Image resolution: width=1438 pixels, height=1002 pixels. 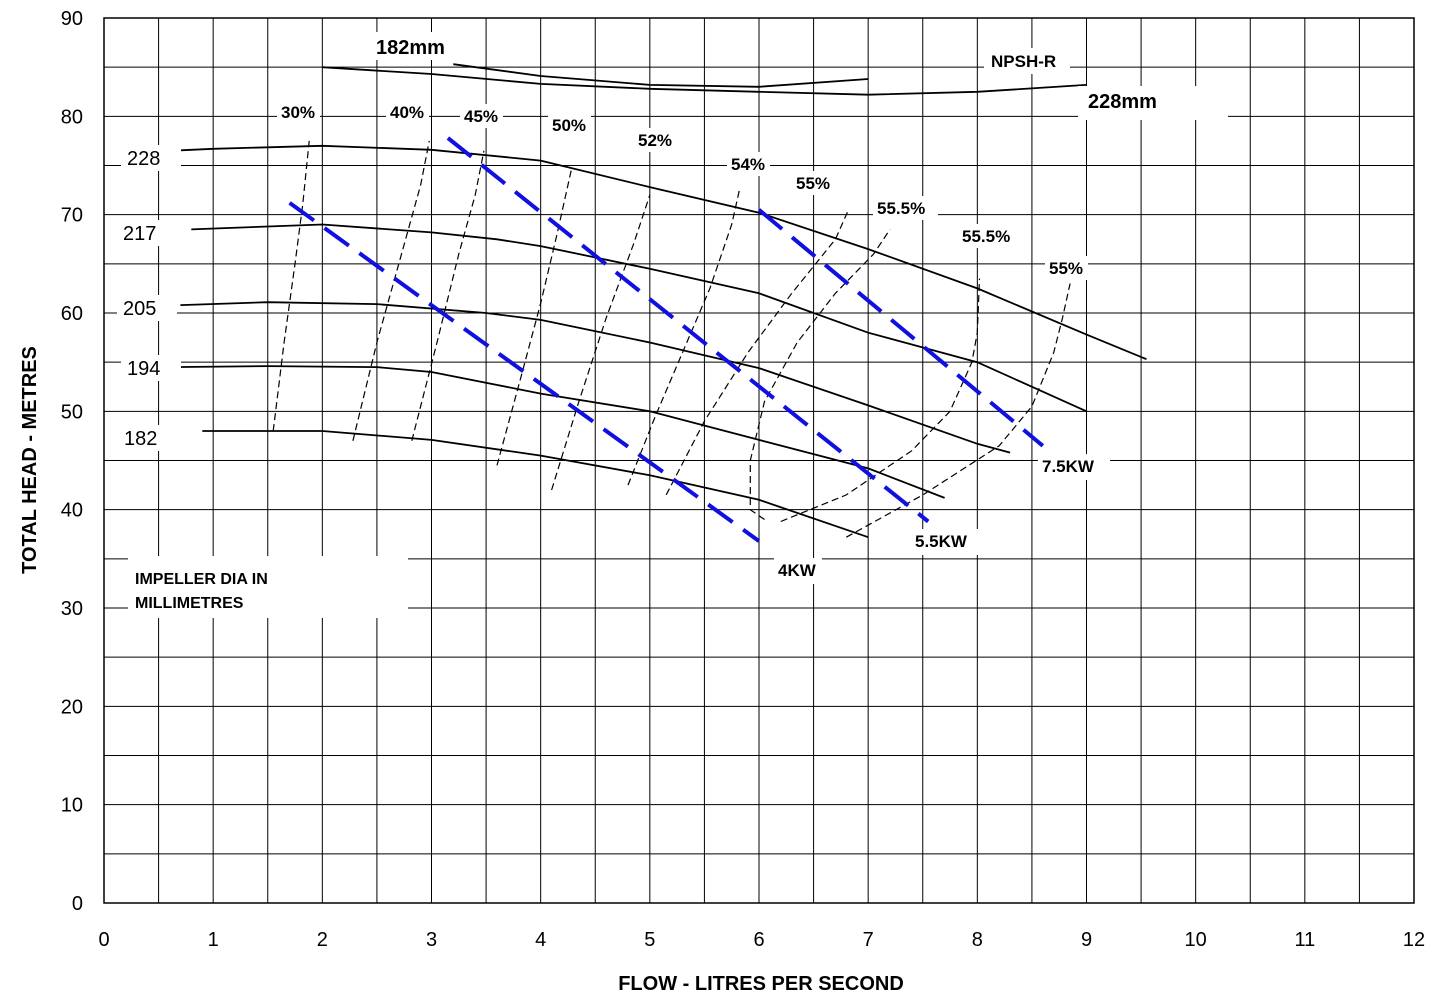 I want to click on x-tick-label: 9, so click(x=1086, y=940).